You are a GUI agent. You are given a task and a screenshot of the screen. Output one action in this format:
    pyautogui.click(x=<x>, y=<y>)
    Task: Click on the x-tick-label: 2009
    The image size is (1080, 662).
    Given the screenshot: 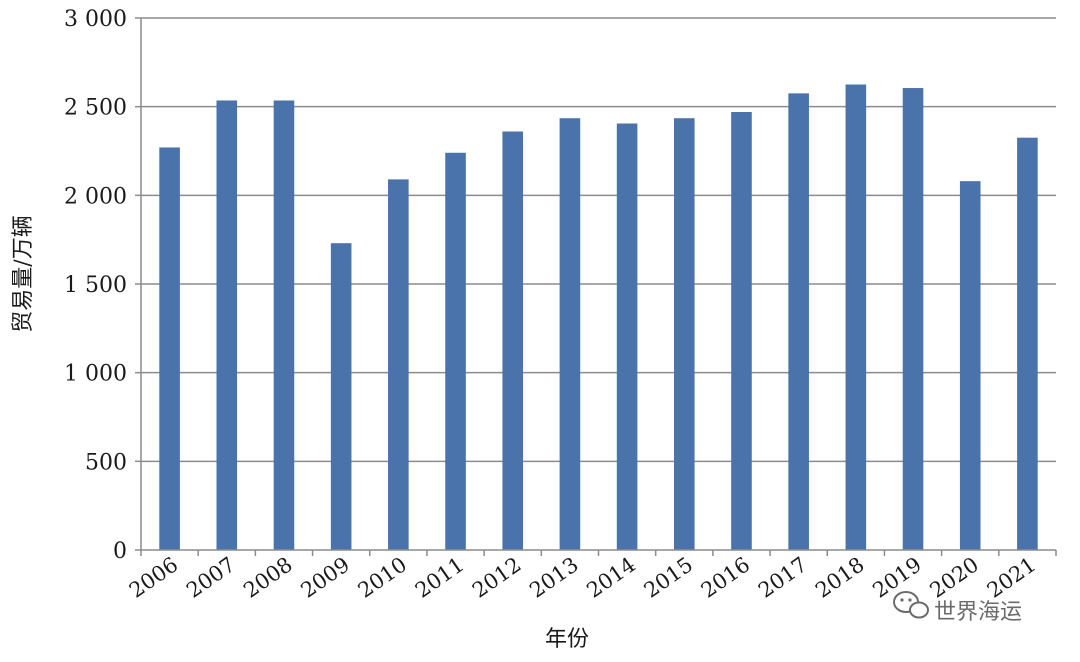 What is the action you would take?
    pyautogui.click(x=325, y=577)
    